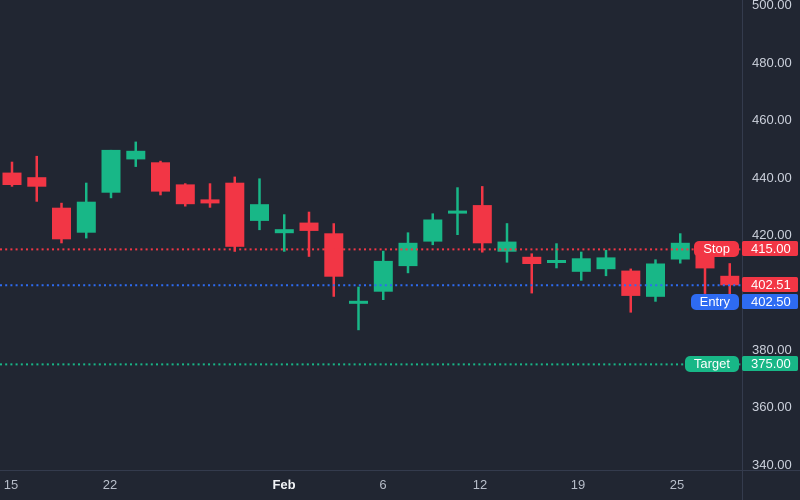  Describe the element at coordinates (772, 406) in the screenshot. I see `price-tick-label: 360.00` at that location.